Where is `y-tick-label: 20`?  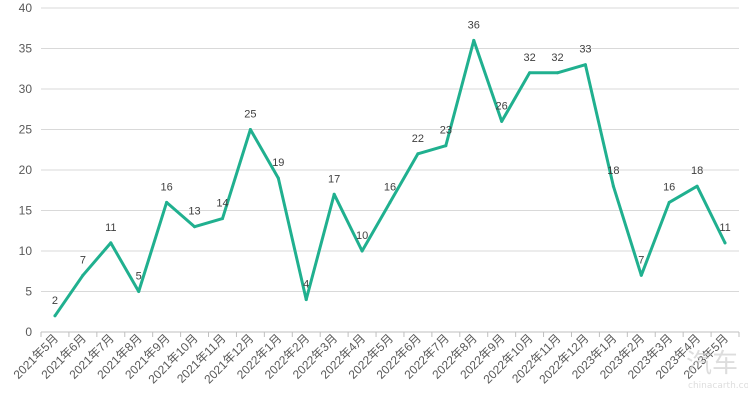
y-tick-label: 20 is located at coordinates (26, 170).